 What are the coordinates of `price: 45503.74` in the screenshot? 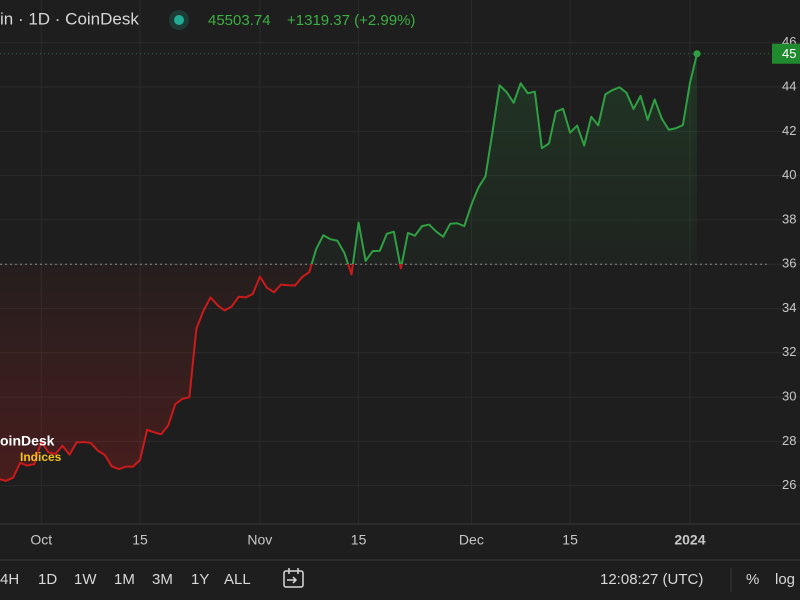 It's located at (239, 20).